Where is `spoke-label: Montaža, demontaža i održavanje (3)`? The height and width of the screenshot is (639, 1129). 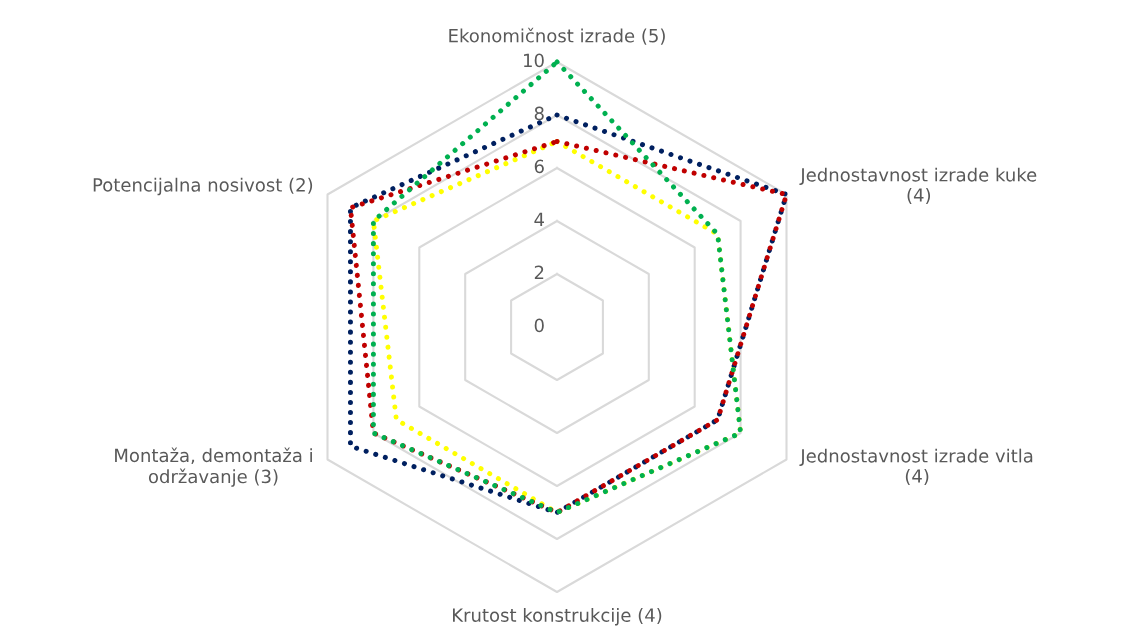 spoke-label: Montaža, demontaža i održavanje (3) is located at coordinates (213, 467).